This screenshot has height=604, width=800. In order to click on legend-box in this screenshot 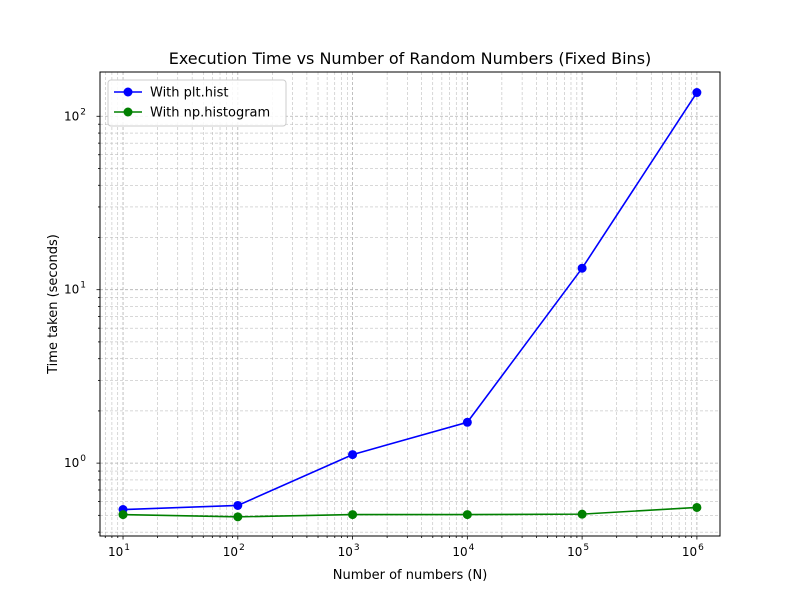, I will do `click(197, 103)`.